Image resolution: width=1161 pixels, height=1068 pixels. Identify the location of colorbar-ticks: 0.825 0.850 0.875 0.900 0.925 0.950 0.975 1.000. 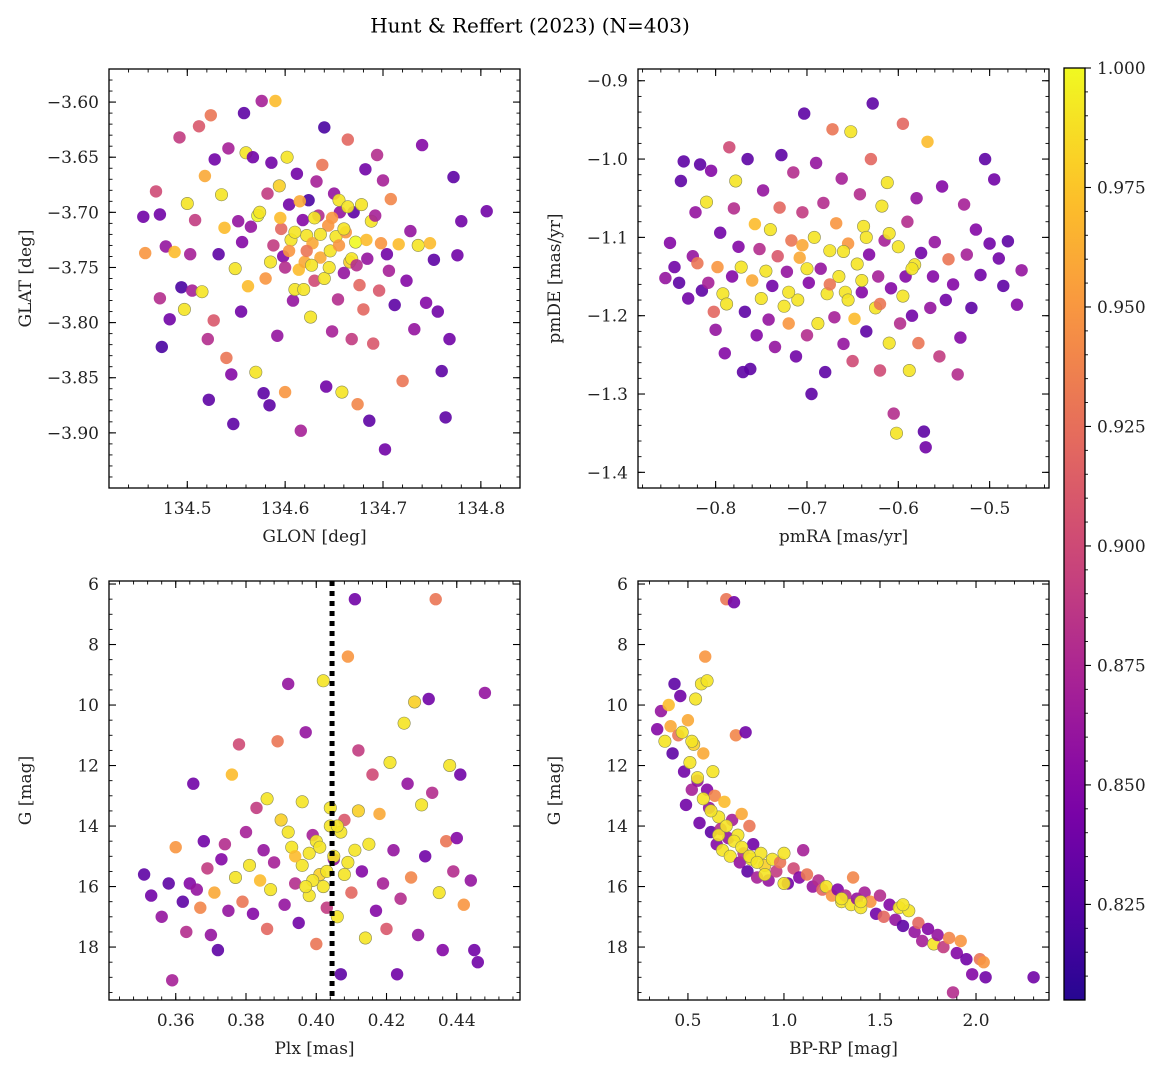
(1115, 518).